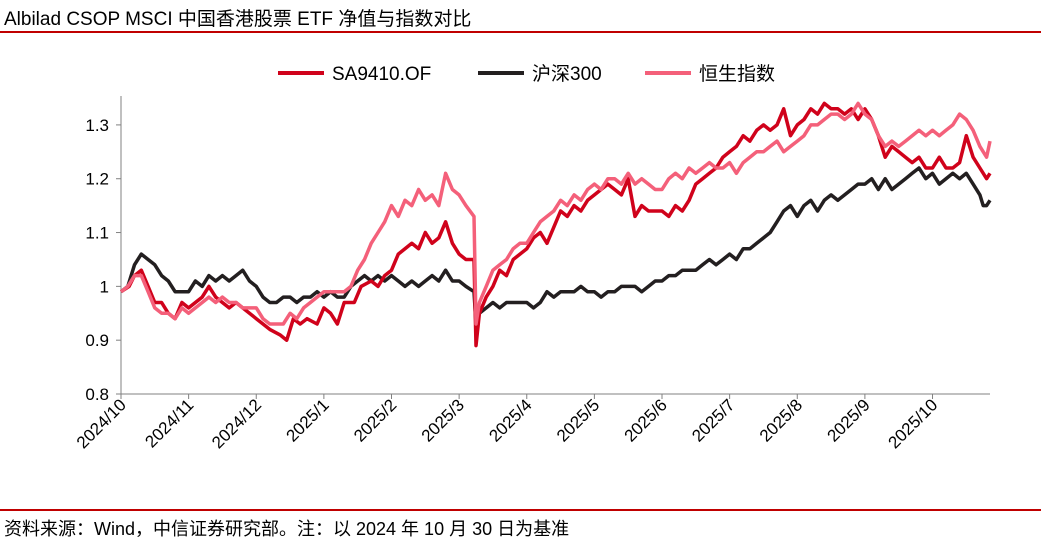 The width and height of the screenshot is (1041, 545). Describe the element at coordinates (381, 74) in the screenshot. I see `legend-label-0: SA9410.OF` at that location.